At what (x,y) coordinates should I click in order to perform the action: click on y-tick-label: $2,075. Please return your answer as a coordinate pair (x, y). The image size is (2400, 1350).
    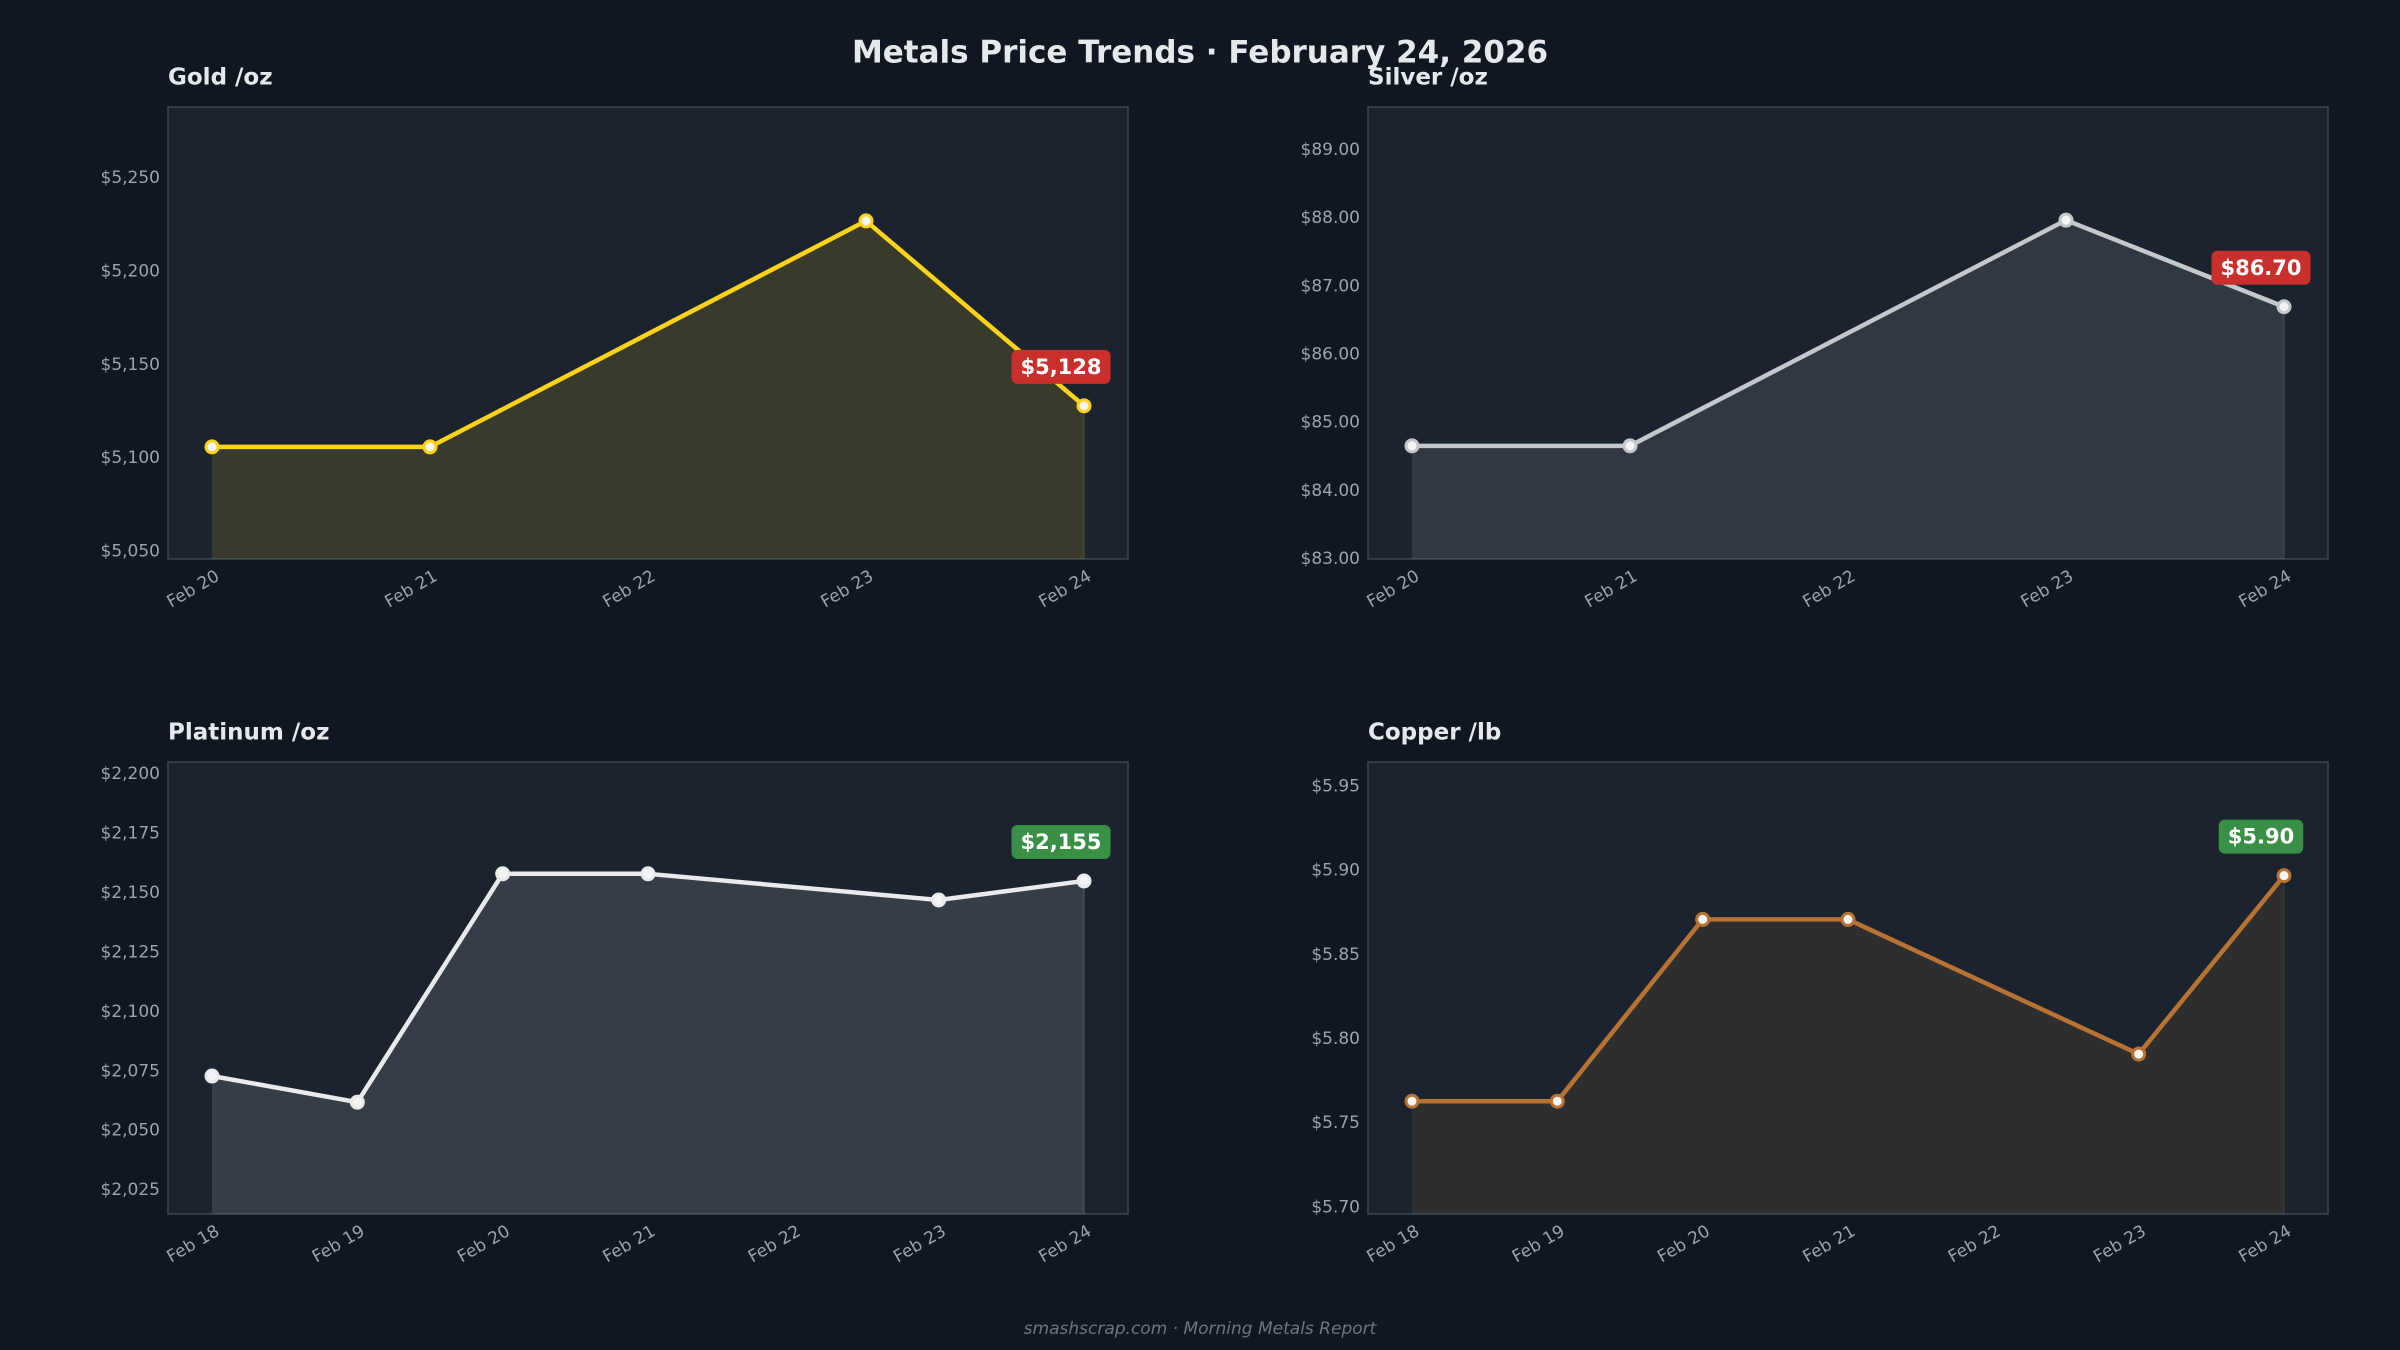
    Looking at the image, I should click on (130, 1071).